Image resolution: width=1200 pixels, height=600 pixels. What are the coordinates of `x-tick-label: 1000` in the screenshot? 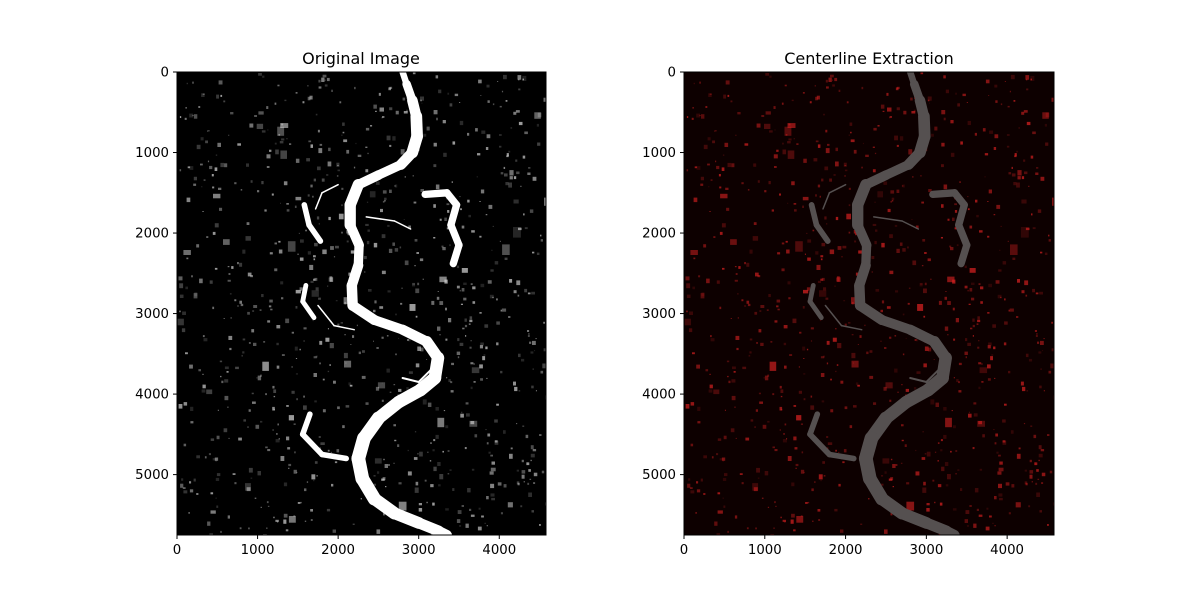 It's located at (258, 550).